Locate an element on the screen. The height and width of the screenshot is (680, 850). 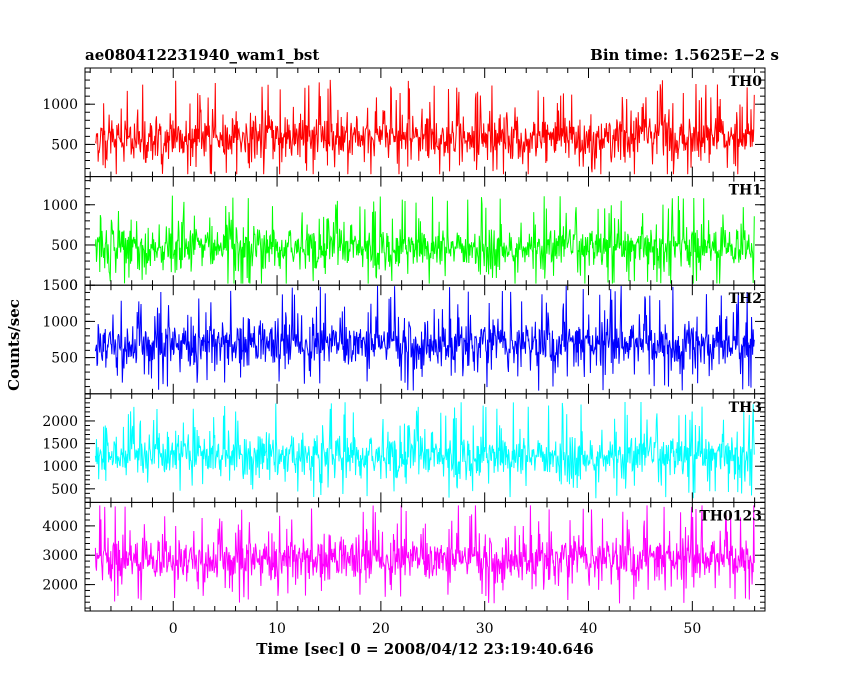
x-tick-label: 30 is located at coordinates (485, 629).